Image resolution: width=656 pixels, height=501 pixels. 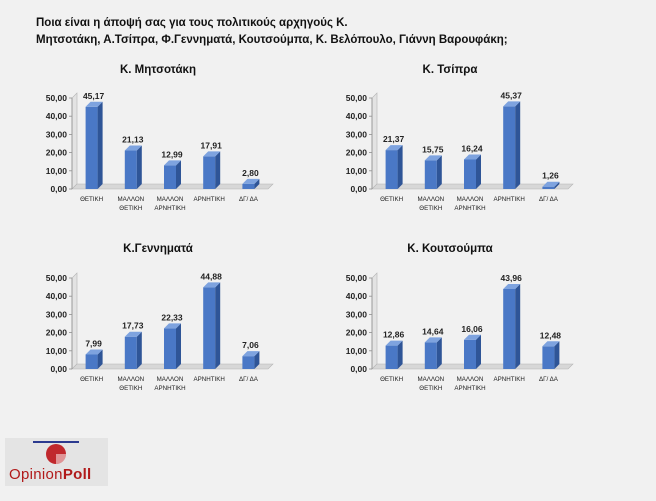 I want to click on bar-value-label: 44,88, so click(x=212, y=276).